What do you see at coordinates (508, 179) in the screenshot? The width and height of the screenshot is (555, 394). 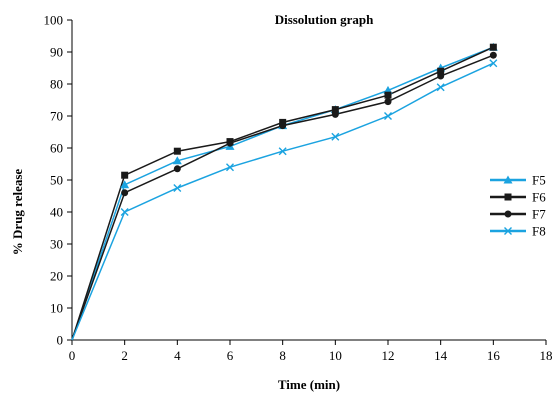 I see `legend-marker-f5` at bounding box center [508, 179].